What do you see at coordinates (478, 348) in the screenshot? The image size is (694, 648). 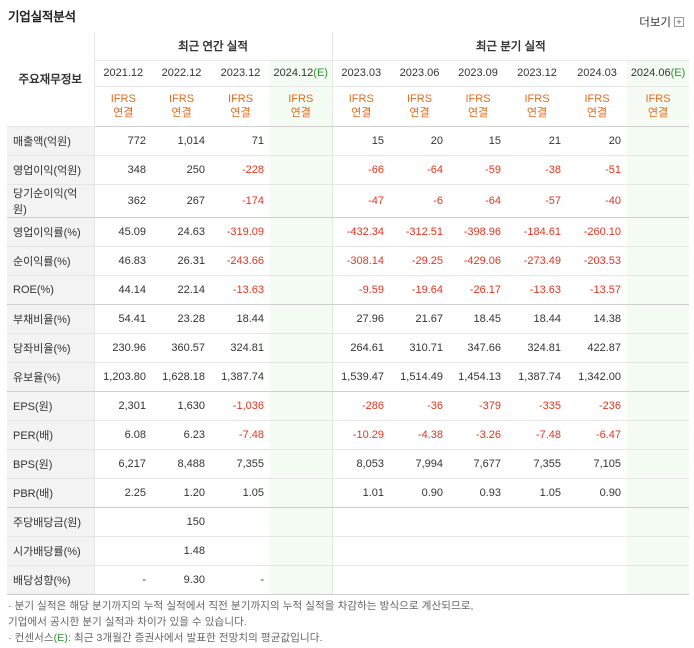 I see `quarter-value-cell: 347.66` at bounding box center [478, 348].